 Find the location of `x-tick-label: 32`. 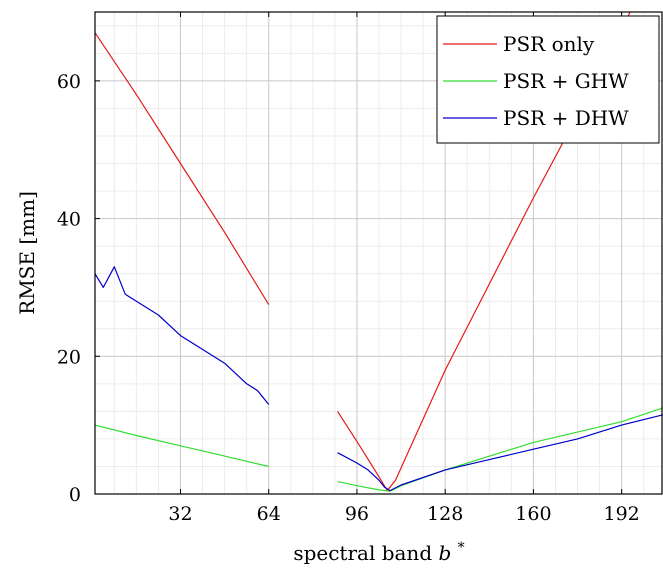

x-tick-label: 32 is located at coordinates (180, 514).